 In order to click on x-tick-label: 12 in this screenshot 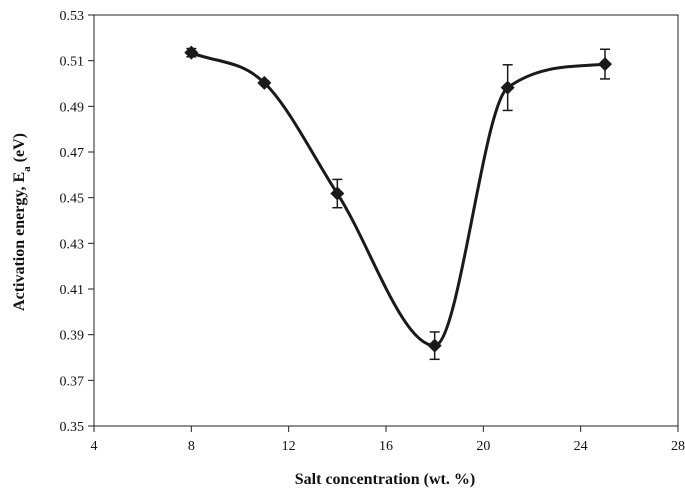, I will do `click(289, 446)`.